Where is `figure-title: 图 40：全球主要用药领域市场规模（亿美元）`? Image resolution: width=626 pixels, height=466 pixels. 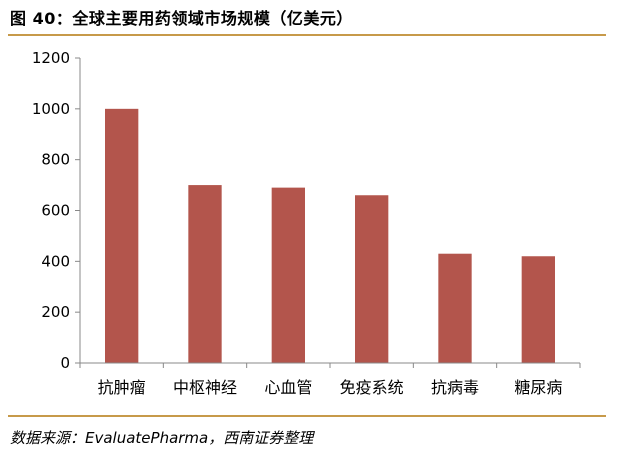 figure-title: 图 40：全球主要用药领域市场规模（亿美元） is located at coordinates (181, 18).